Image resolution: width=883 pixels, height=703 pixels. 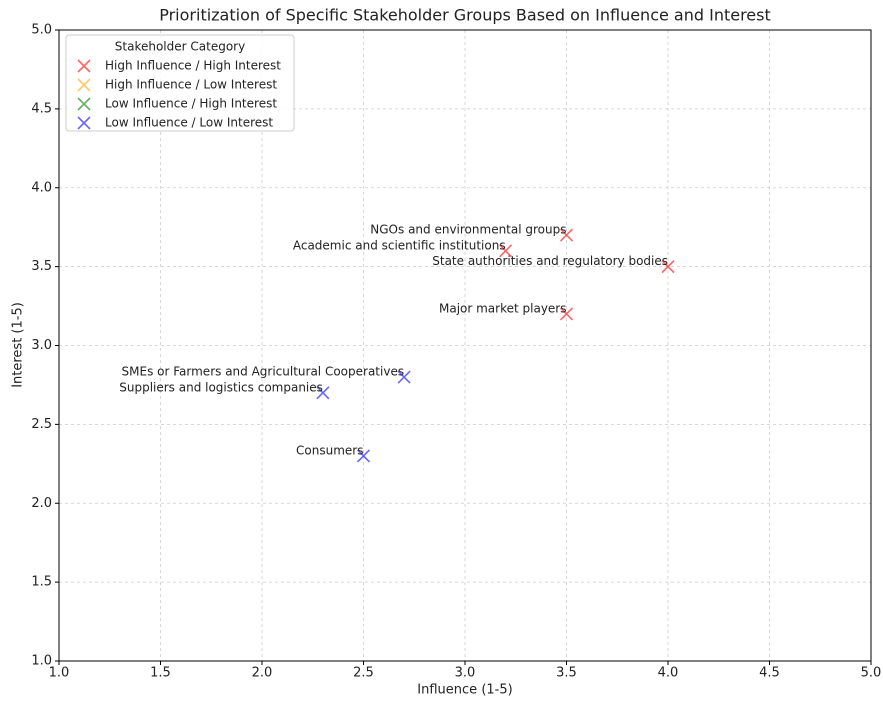 I want to click on y-tick-label: 1.0, so click(x=41, y=661).